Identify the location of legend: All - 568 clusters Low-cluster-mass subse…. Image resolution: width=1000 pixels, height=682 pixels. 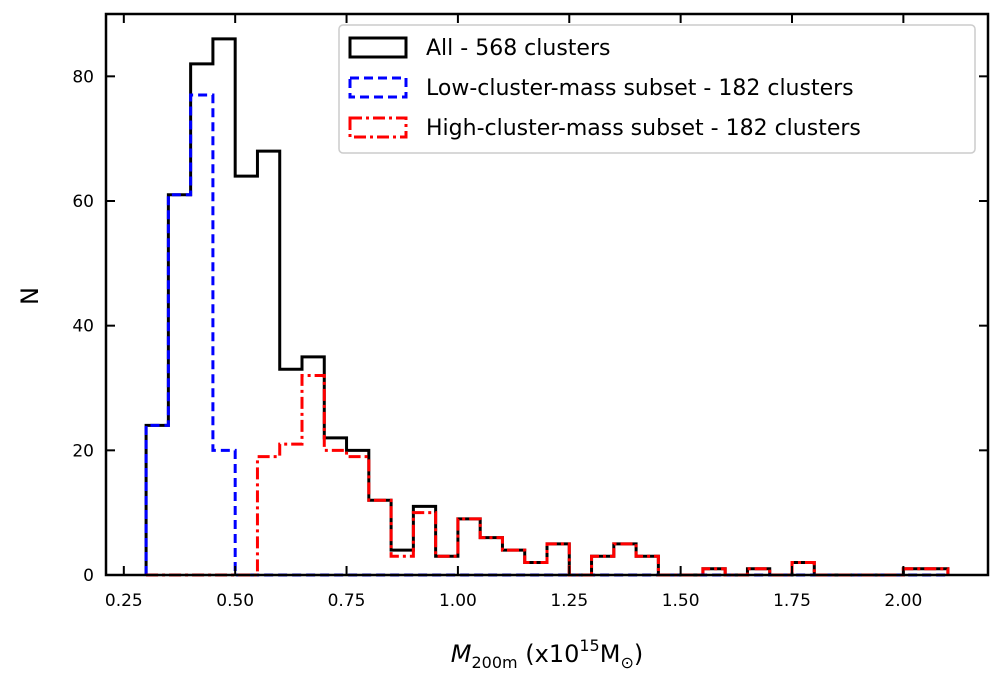
(657, 89).